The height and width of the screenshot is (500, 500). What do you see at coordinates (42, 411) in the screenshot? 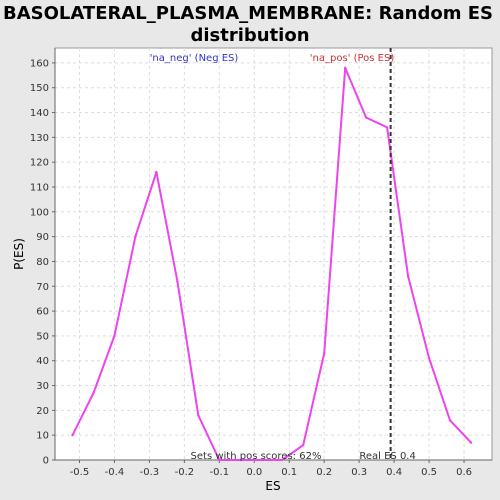
I see `y-tick-label: 20` at bounding box center [42, 411].